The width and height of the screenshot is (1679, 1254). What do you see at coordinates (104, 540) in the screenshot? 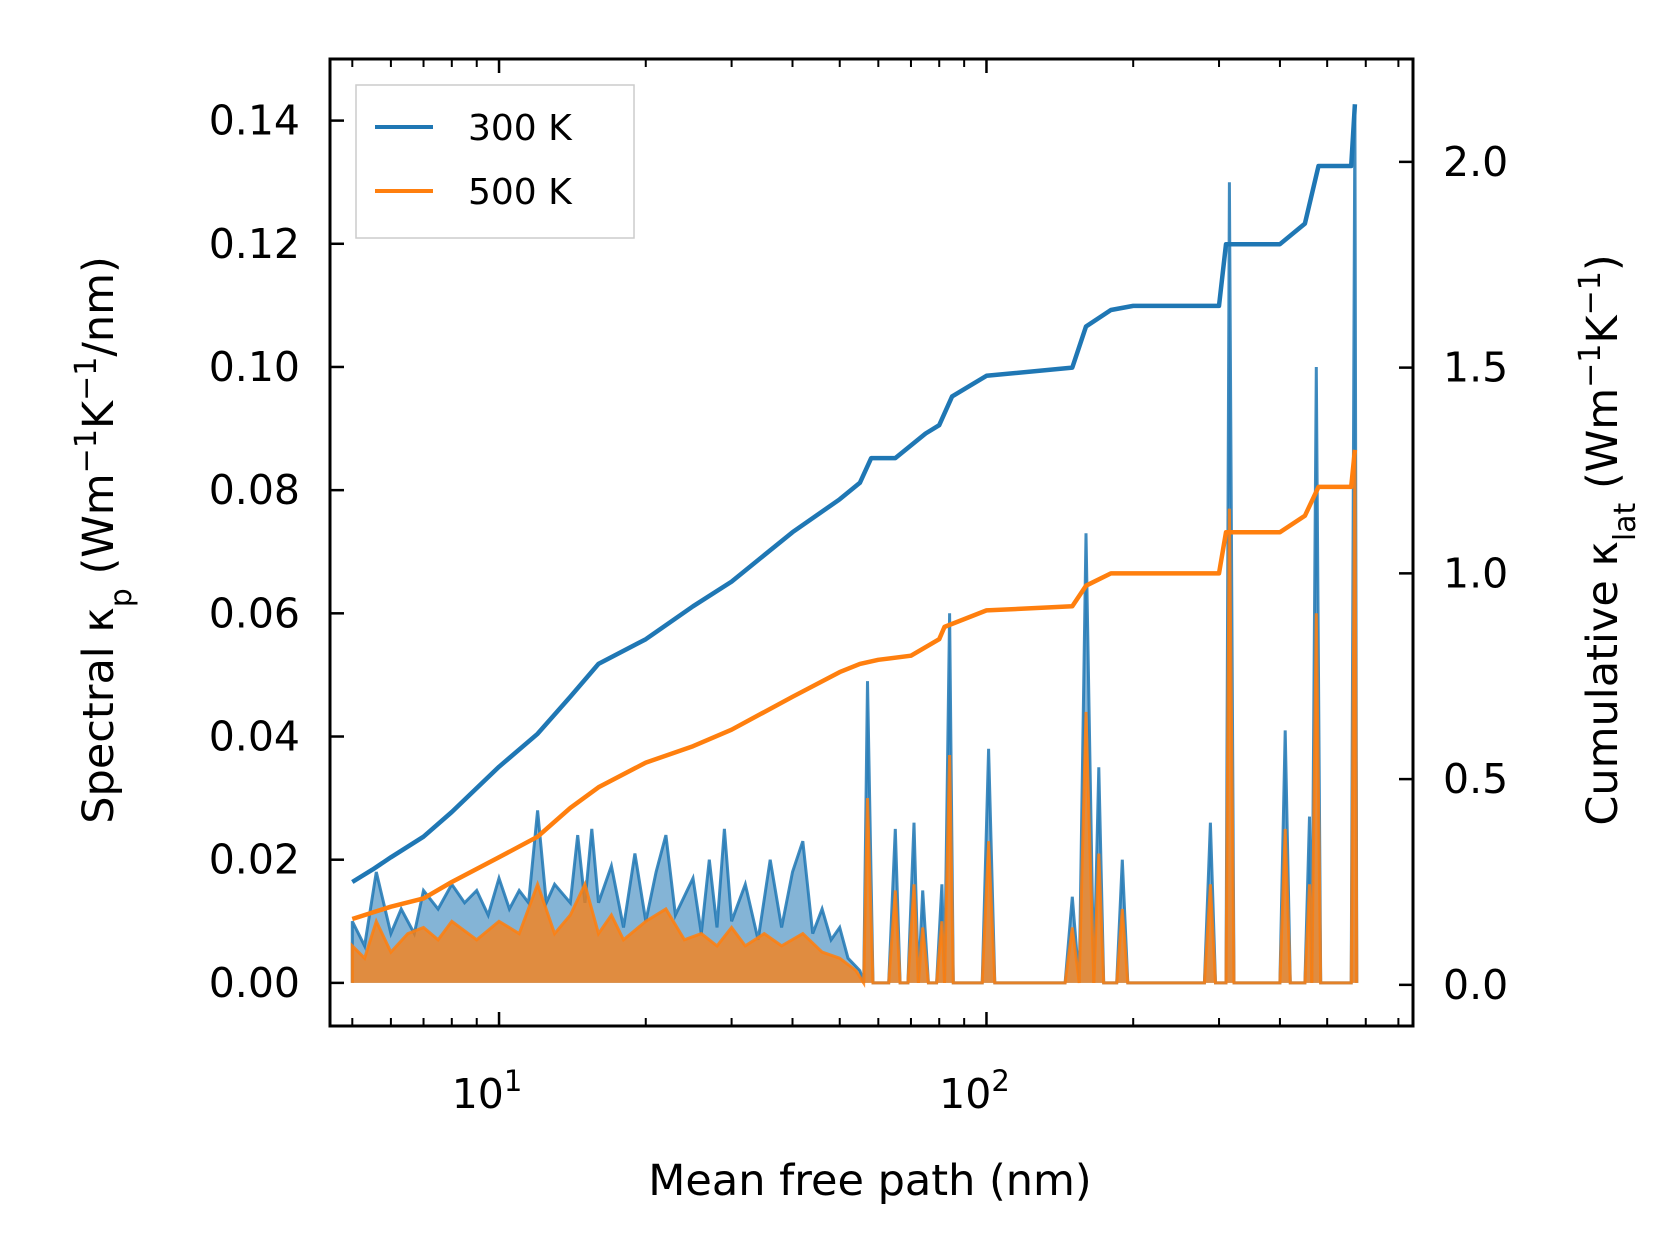
I see `y-axis-left-label: Spectral κp (Wm−1K−1/nm)` at bounding box center [104, 540].